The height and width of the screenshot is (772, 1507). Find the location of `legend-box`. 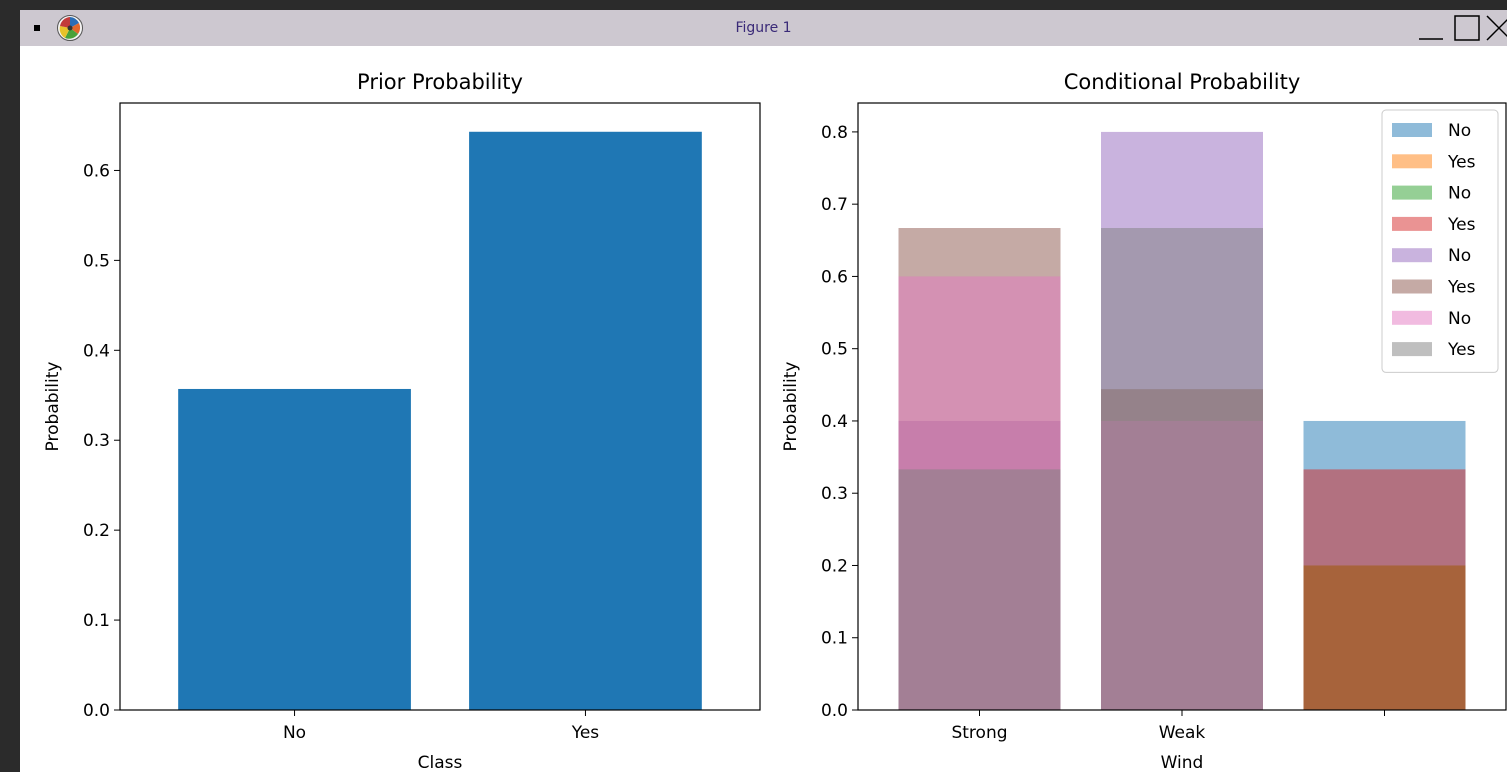

legend-box is located at coordinates (1440, 241).